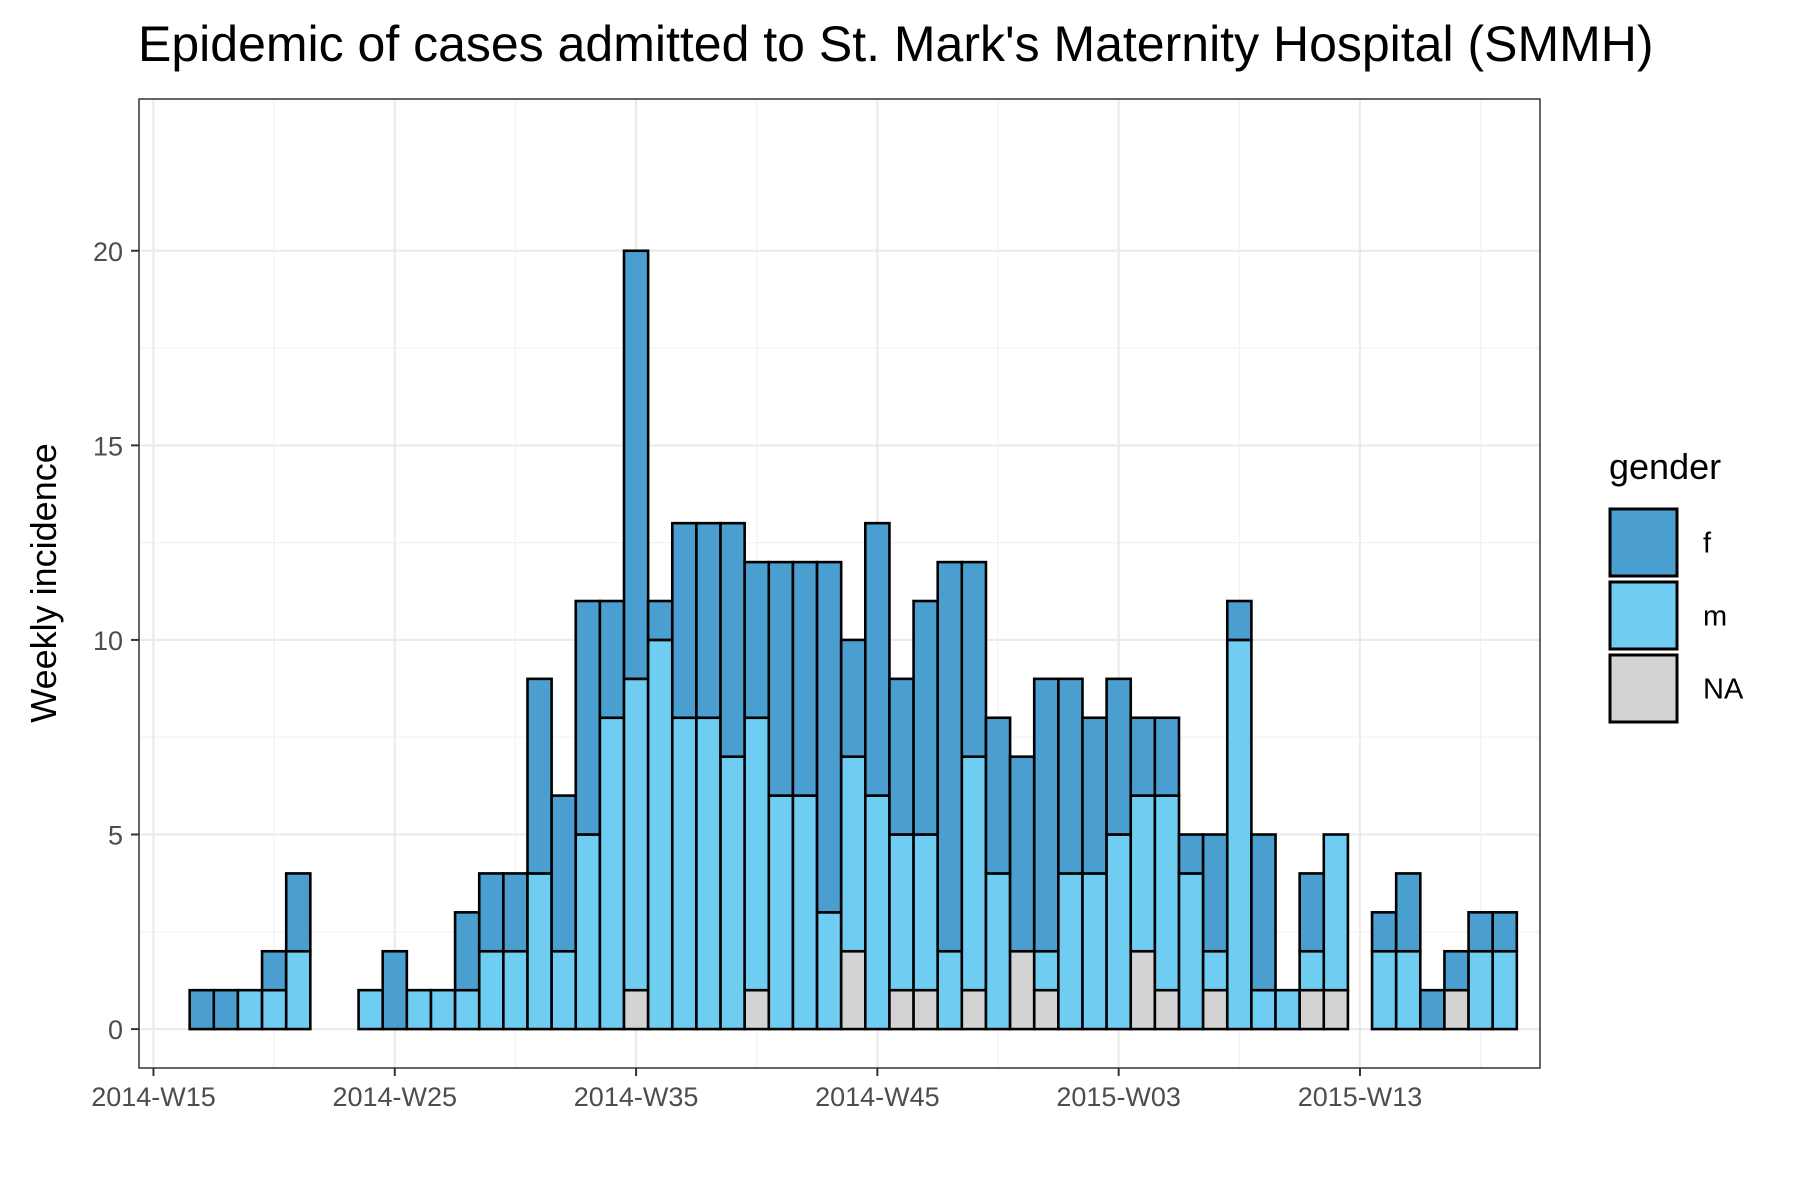  Describe the element at coordinates (108, 446) in the screenshot. I see `y-tick-label: 15` at that location.